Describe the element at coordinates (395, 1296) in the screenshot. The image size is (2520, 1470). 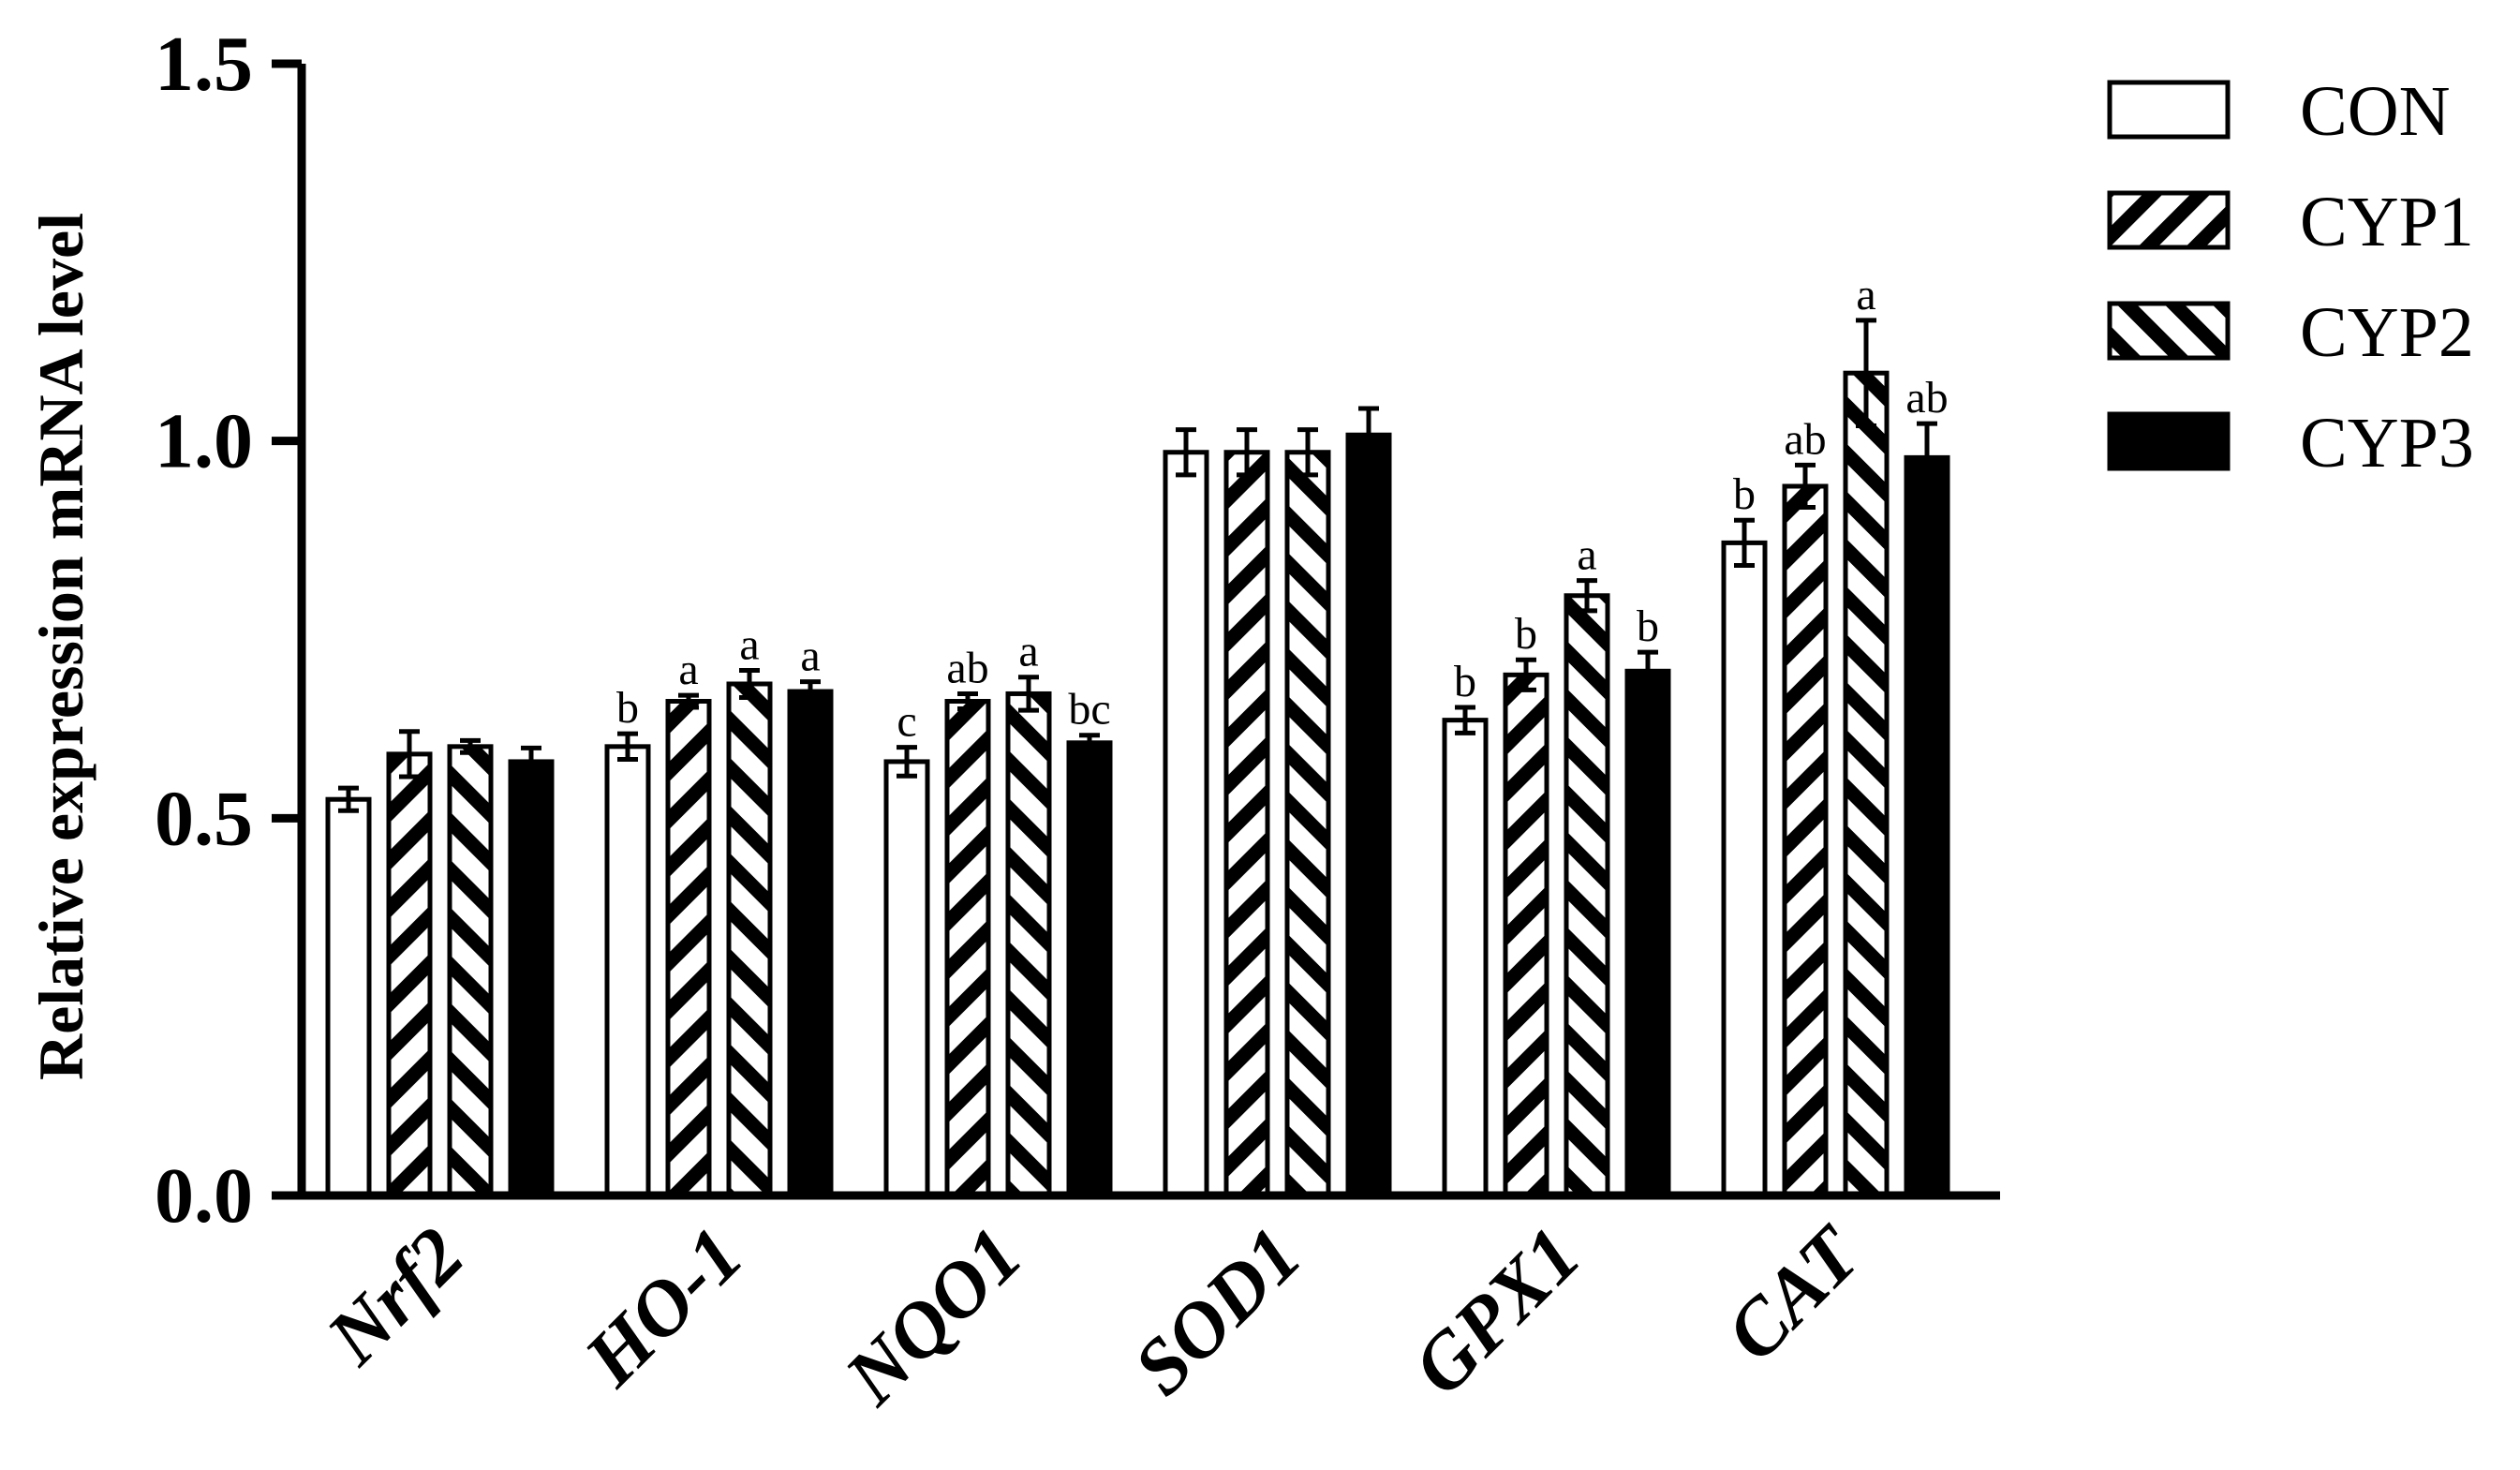
I see `x-category-label: Nrf2` at that location.